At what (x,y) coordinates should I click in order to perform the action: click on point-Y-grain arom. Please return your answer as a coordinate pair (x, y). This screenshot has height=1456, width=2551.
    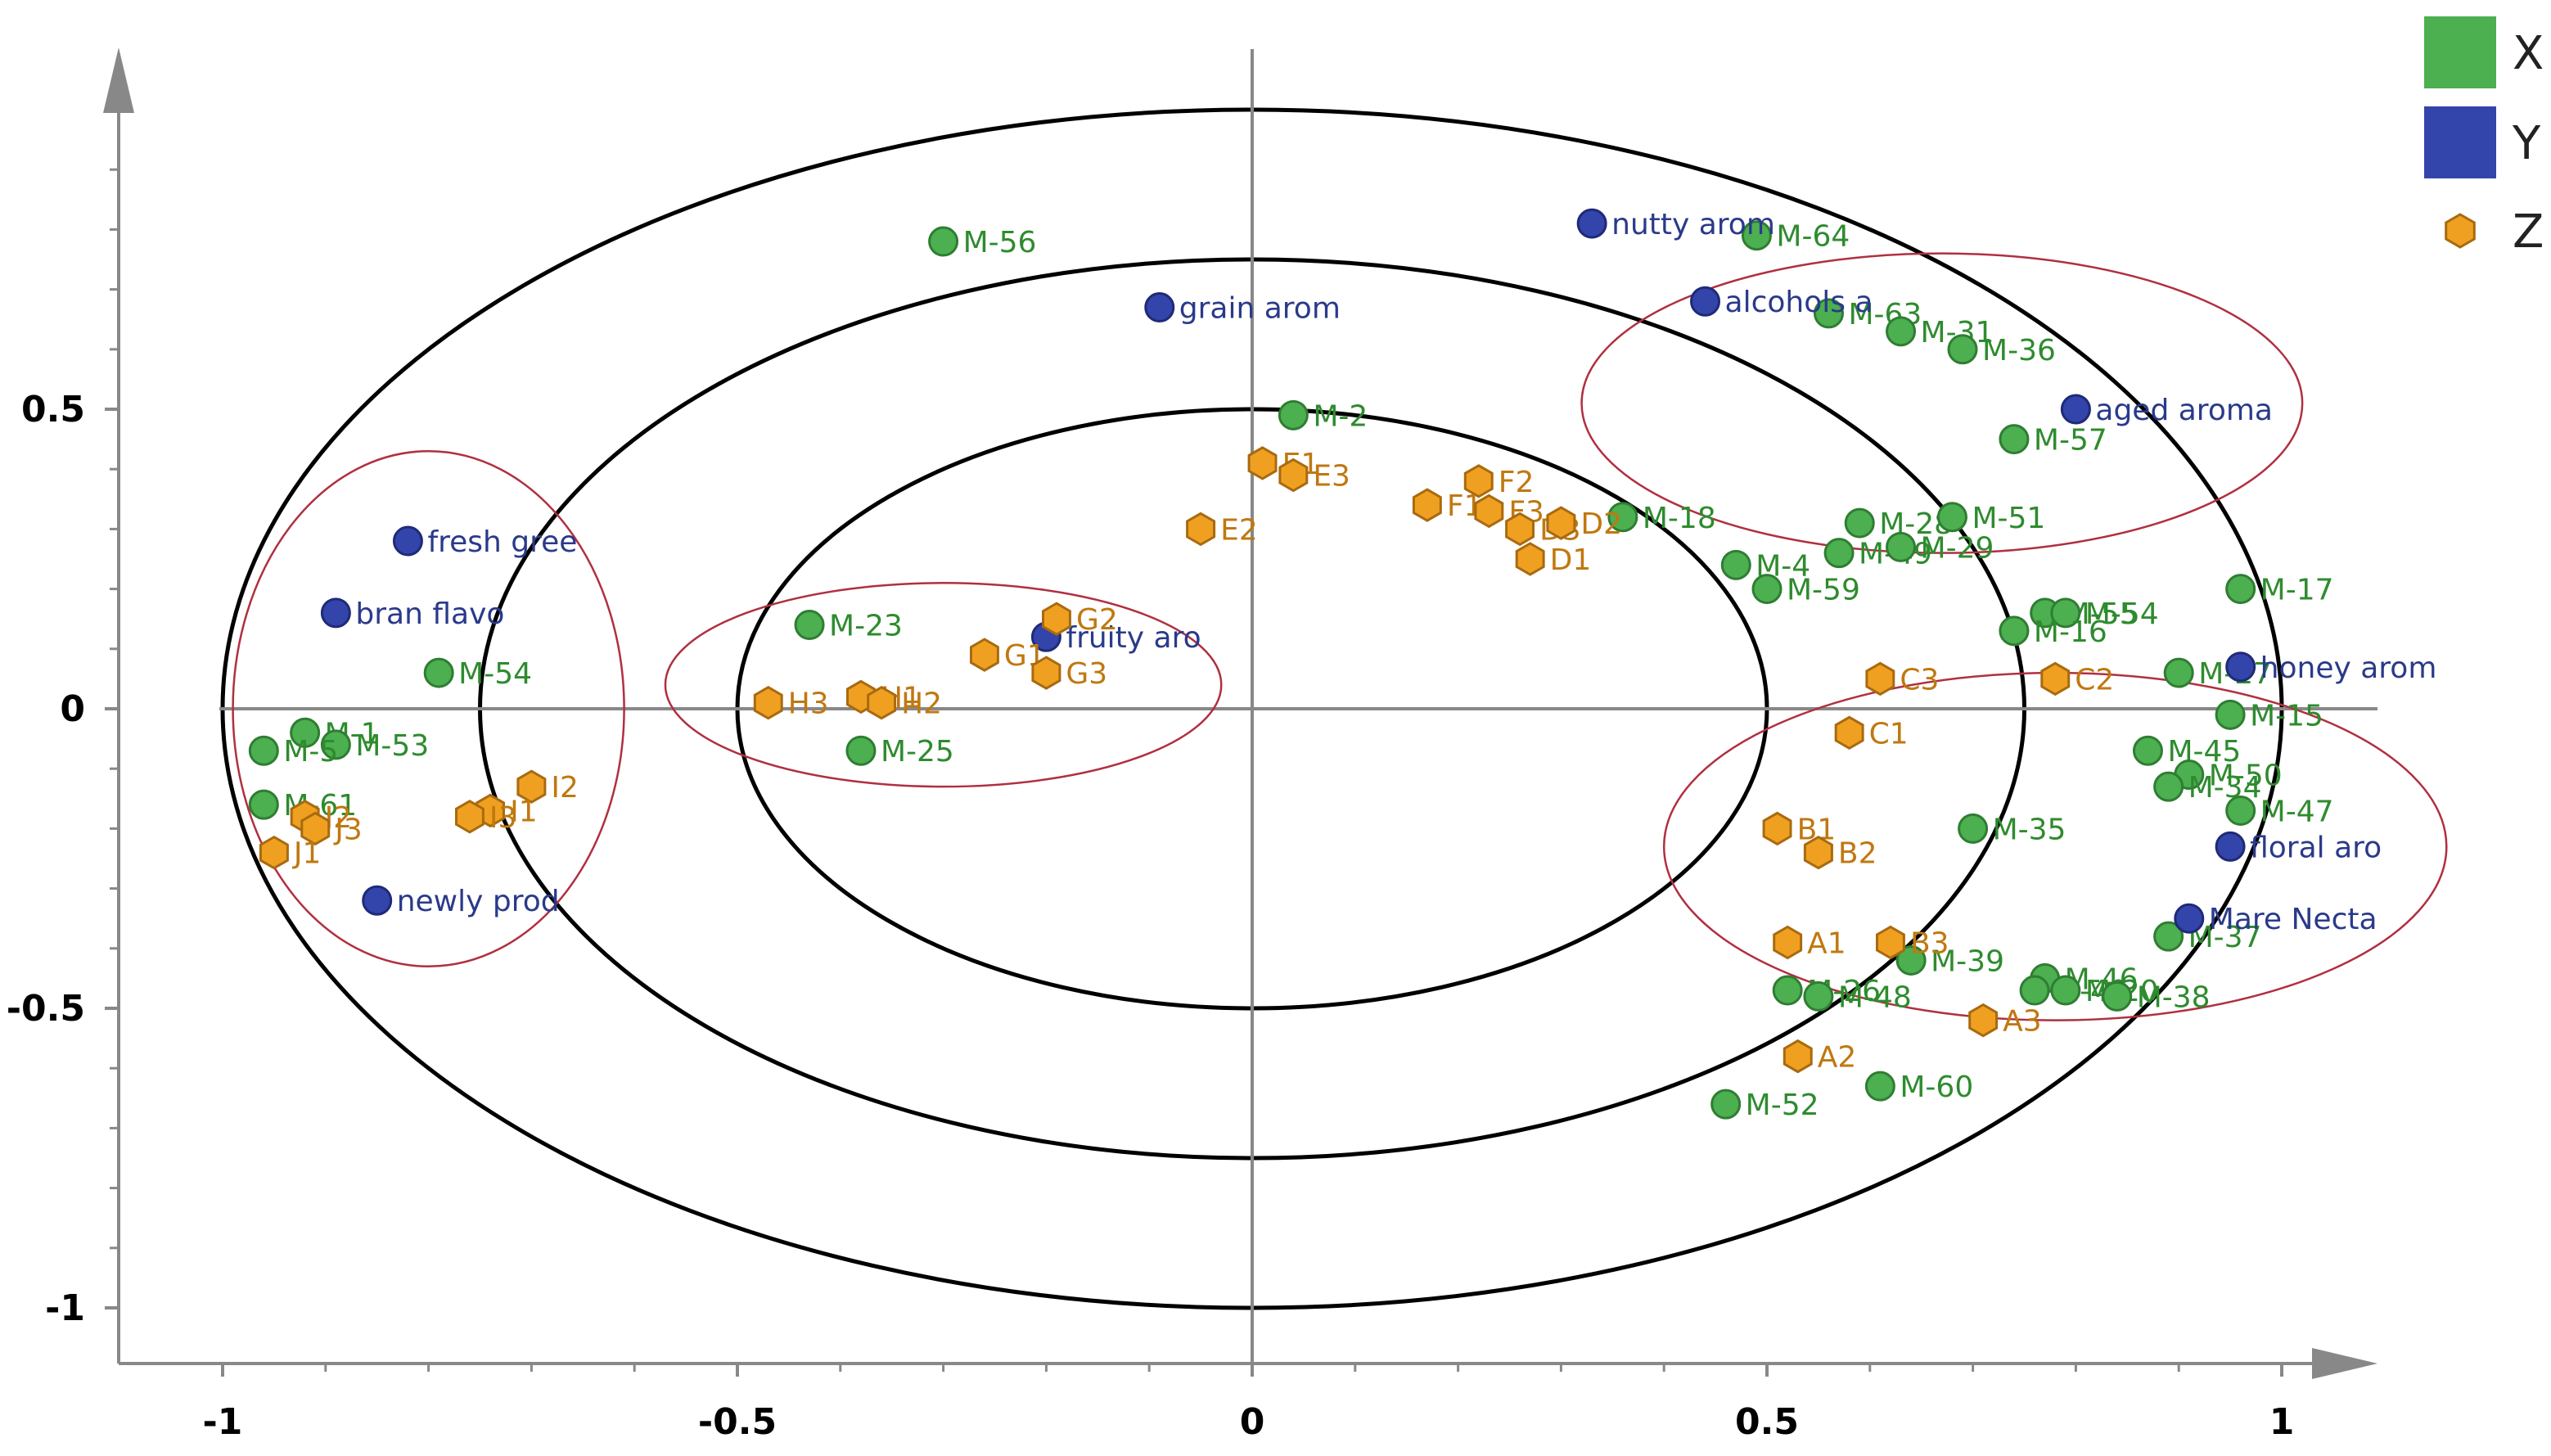
    Looking at the image, I should click on (1159, 307).